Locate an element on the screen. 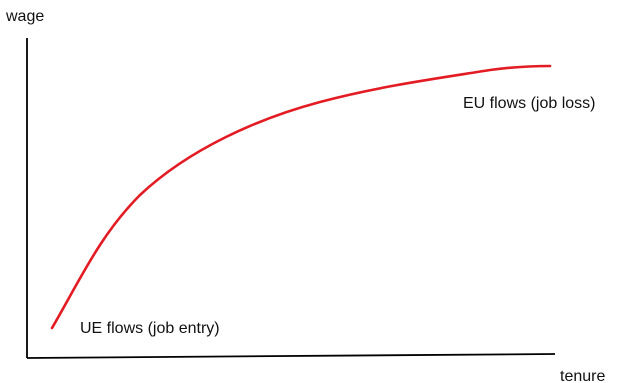  eu-flows-label: EU flows (job loss) is located at coordinates (529, 103).